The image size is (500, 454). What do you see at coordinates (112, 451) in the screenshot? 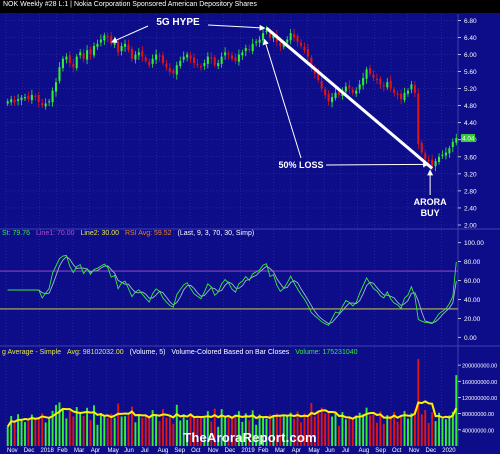
I see `x-tick-label: May` at bounding box center [112, 451].